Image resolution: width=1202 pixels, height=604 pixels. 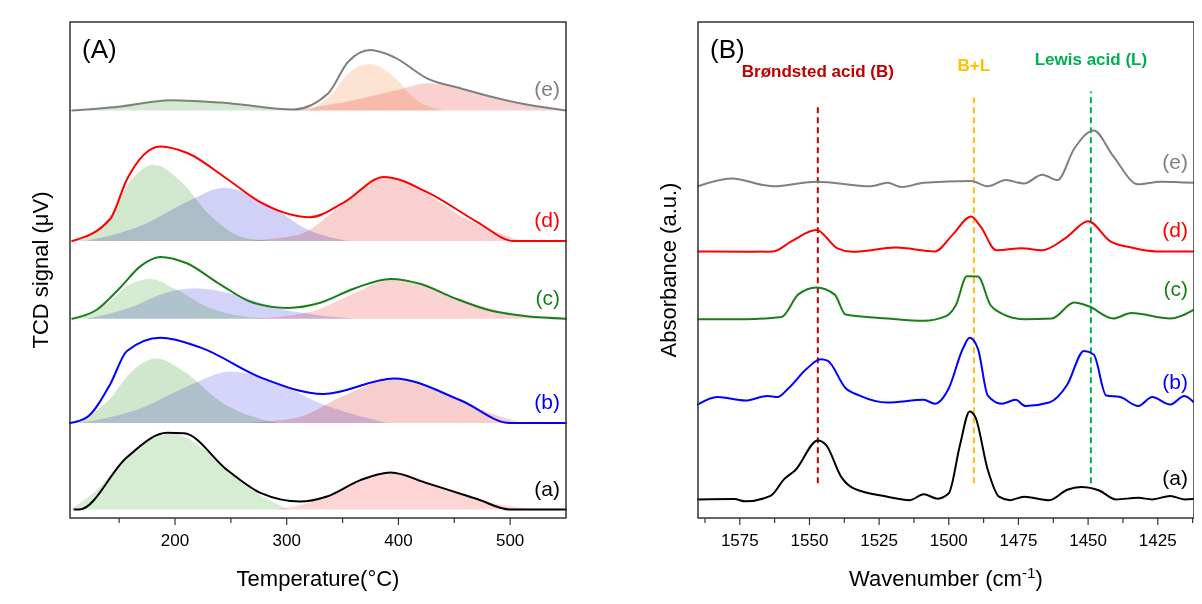 What do you see at coordinates (1018, 540) in the screenshot?
I see `x-tick-label: 1475` at bounding box center [1018, 540].